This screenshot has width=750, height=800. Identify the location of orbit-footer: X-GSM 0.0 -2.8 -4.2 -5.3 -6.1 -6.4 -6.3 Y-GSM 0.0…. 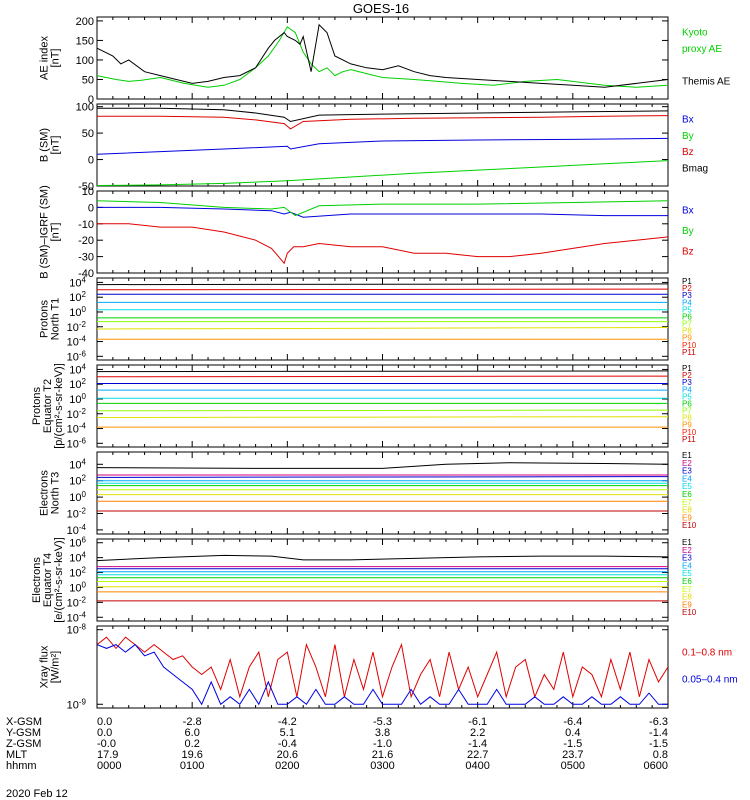
(337, 744).